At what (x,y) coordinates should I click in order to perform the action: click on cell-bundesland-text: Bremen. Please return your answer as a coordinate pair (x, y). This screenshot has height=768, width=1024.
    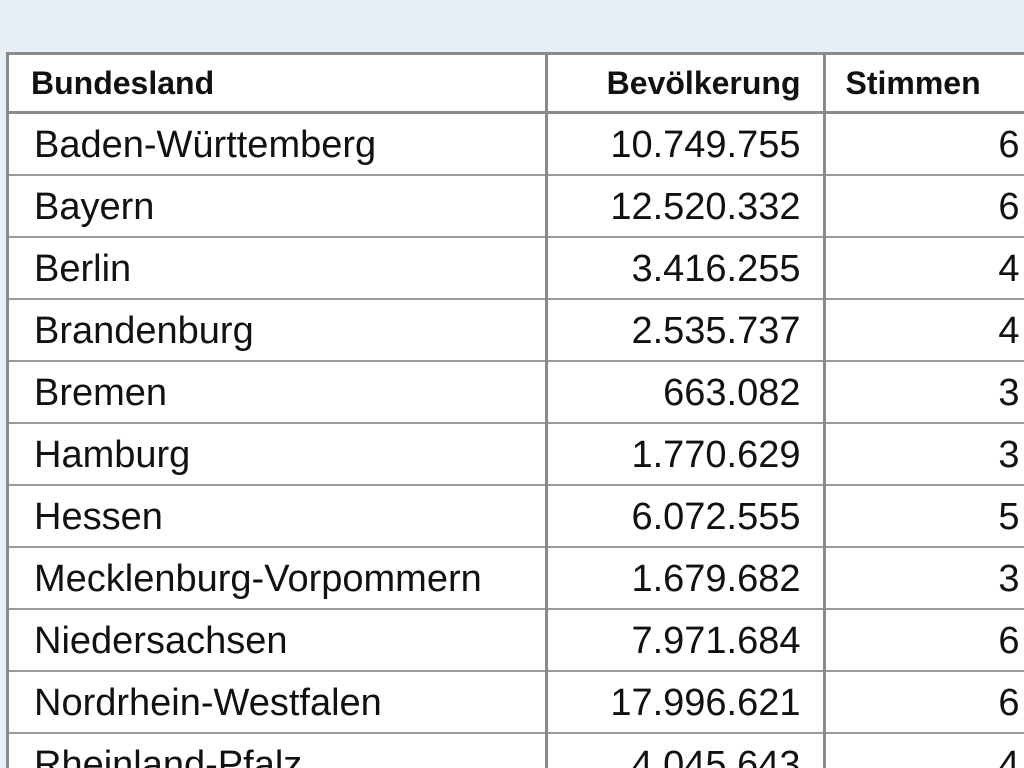
    Looking at the image, I should click on (101, 392).